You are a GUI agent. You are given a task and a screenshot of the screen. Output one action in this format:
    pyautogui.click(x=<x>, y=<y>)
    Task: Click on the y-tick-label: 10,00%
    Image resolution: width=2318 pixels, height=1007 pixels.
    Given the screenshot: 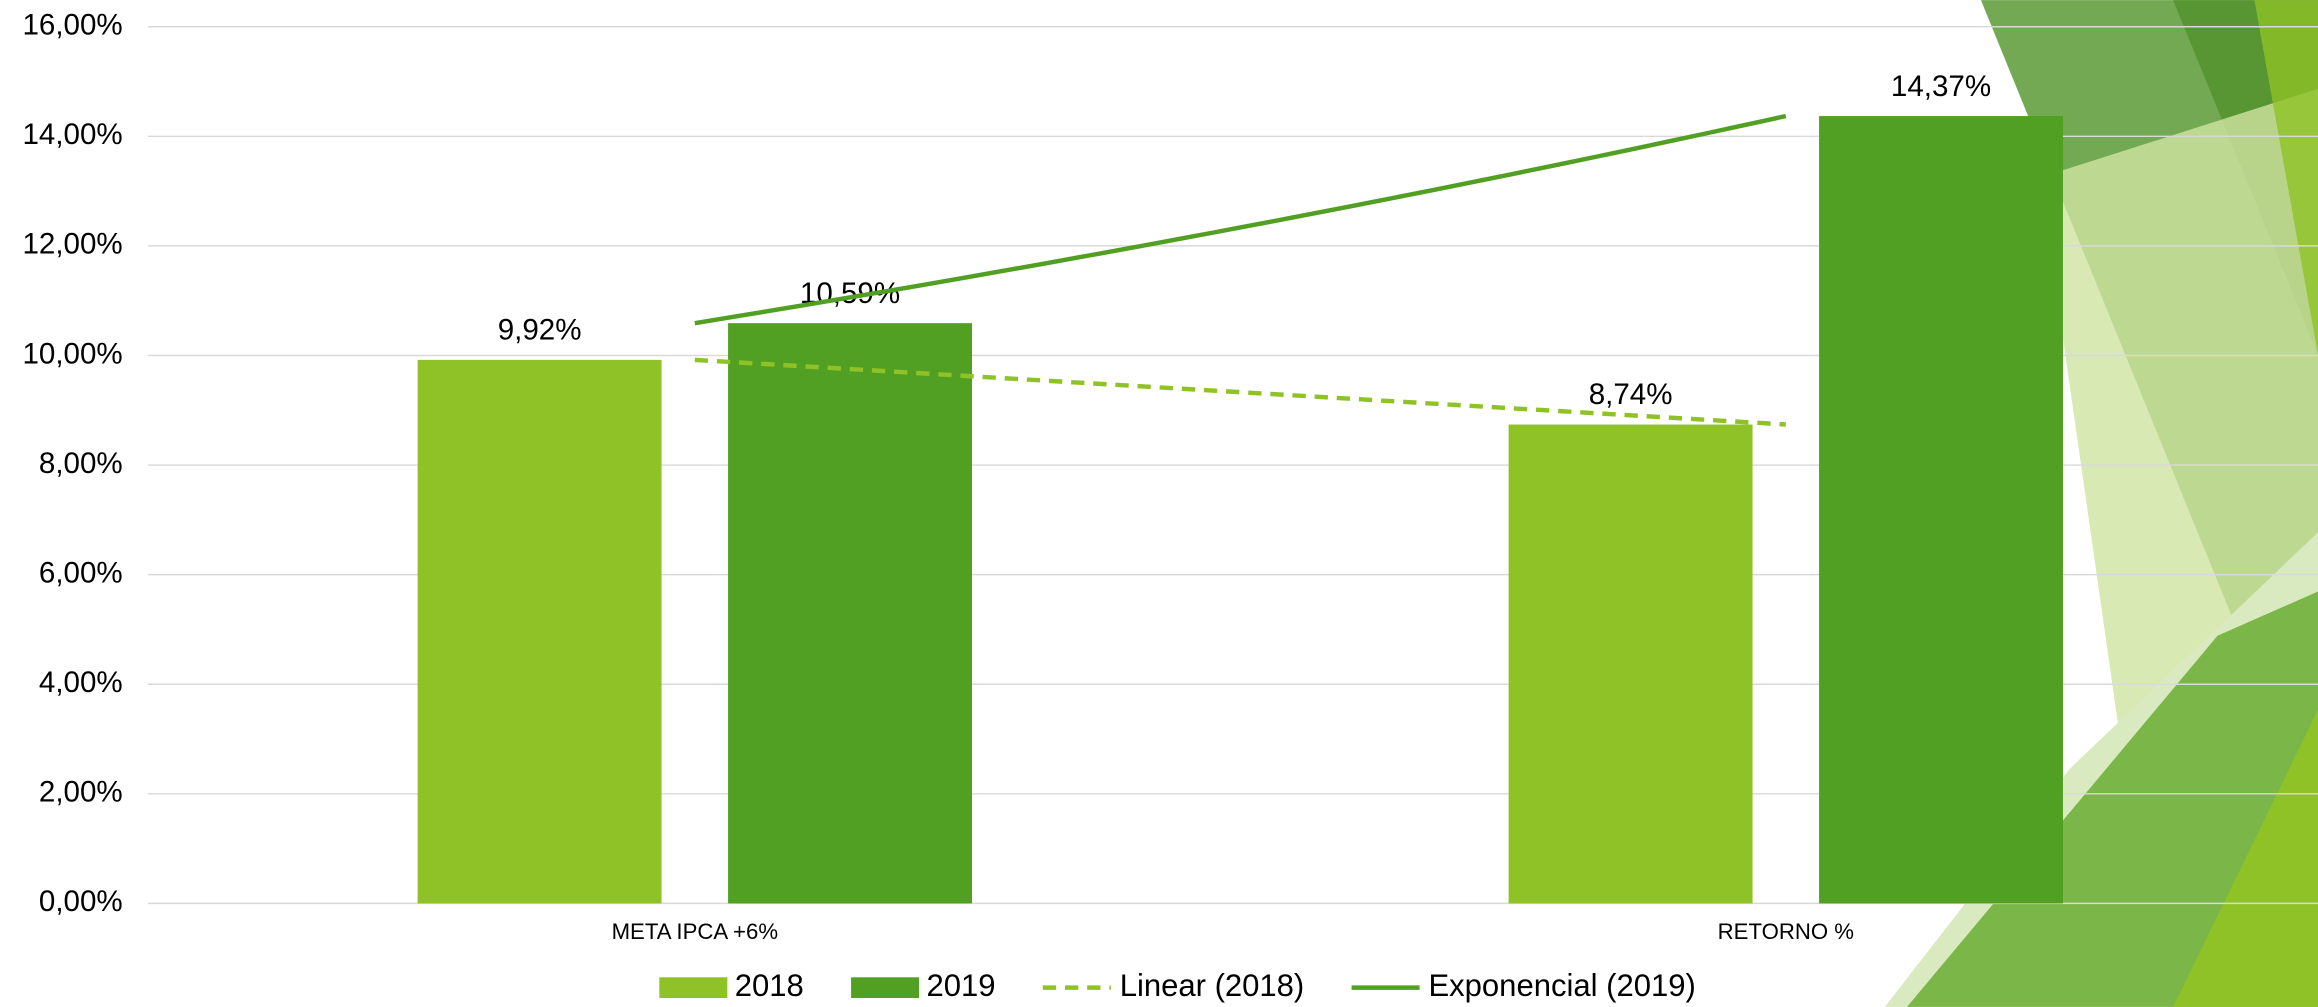 What is the action you would take?
    pyautogui.click(x=72, y=353)
    